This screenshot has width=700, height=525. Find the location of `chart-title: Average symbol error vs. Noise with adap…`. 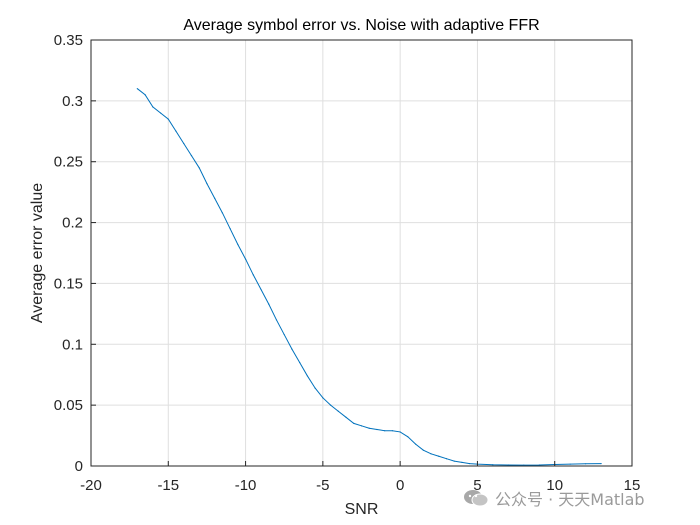

chart-title: Average symbol error vs. Noise with adap… is located at coordinates (361, 25).